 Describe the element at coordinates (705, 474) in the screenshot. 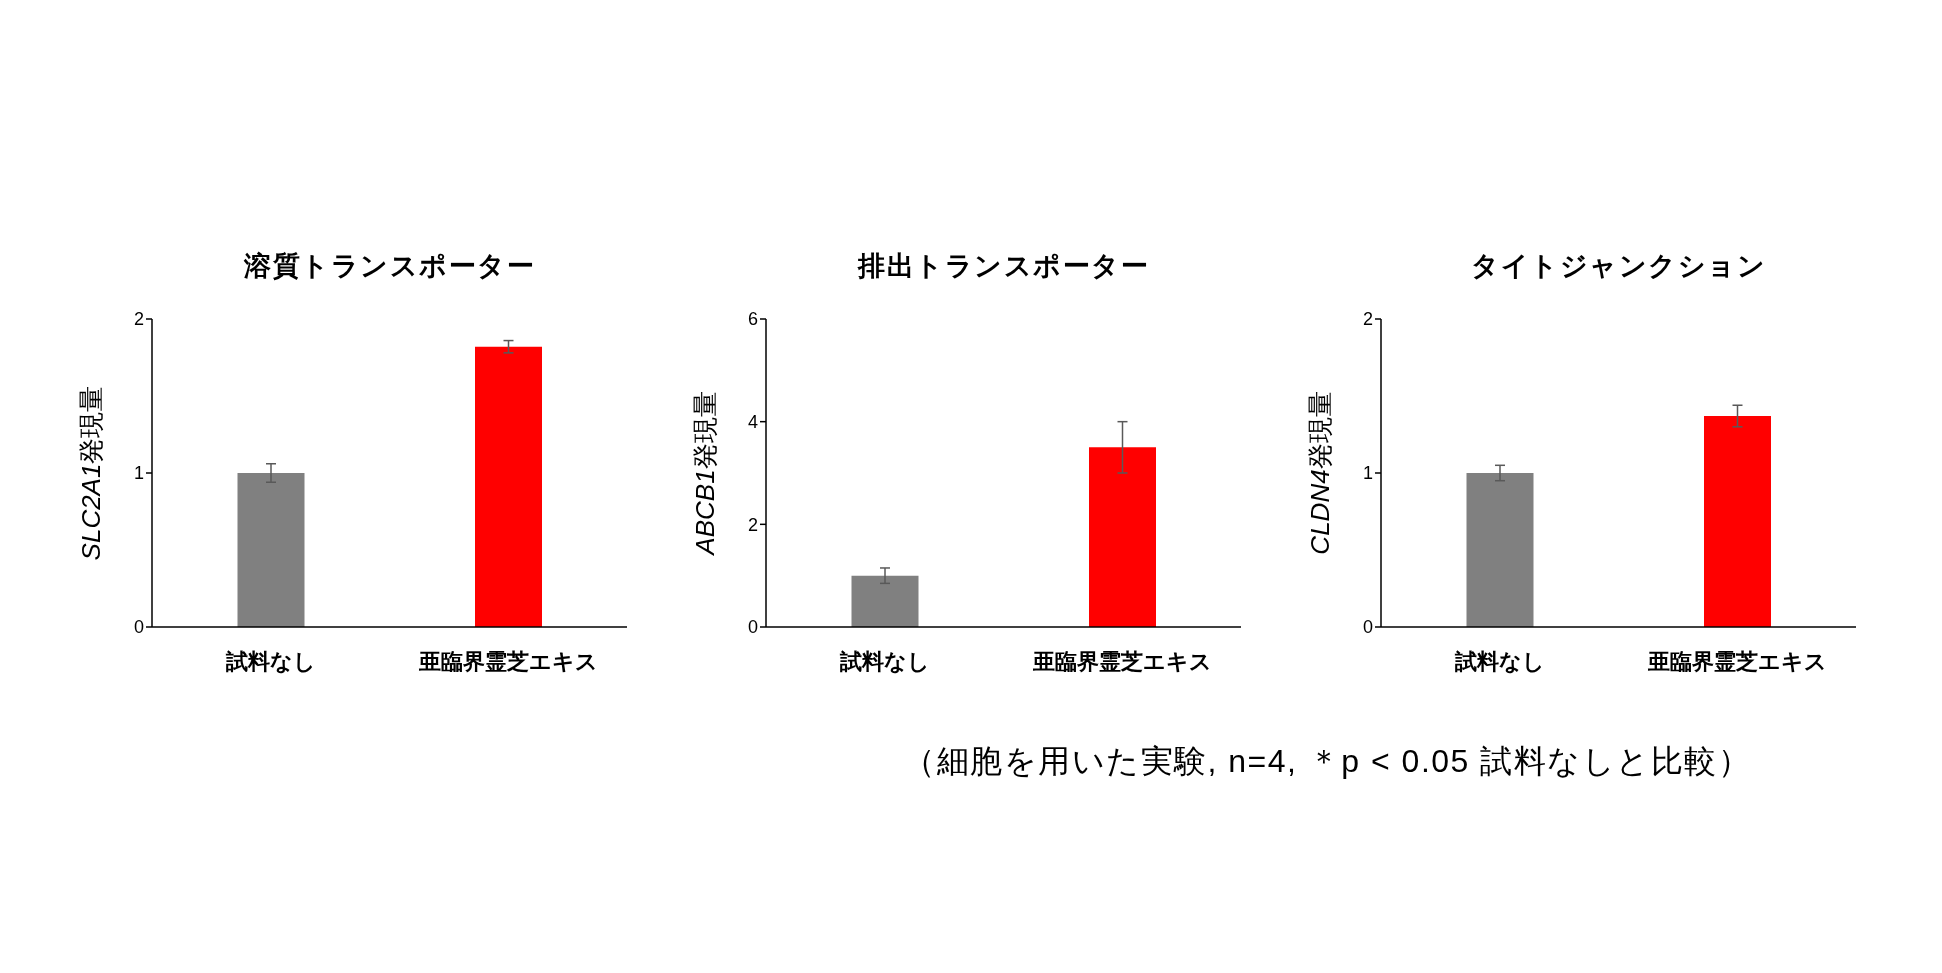

I see `y-axis-title: ABCB1発現量` at that location.